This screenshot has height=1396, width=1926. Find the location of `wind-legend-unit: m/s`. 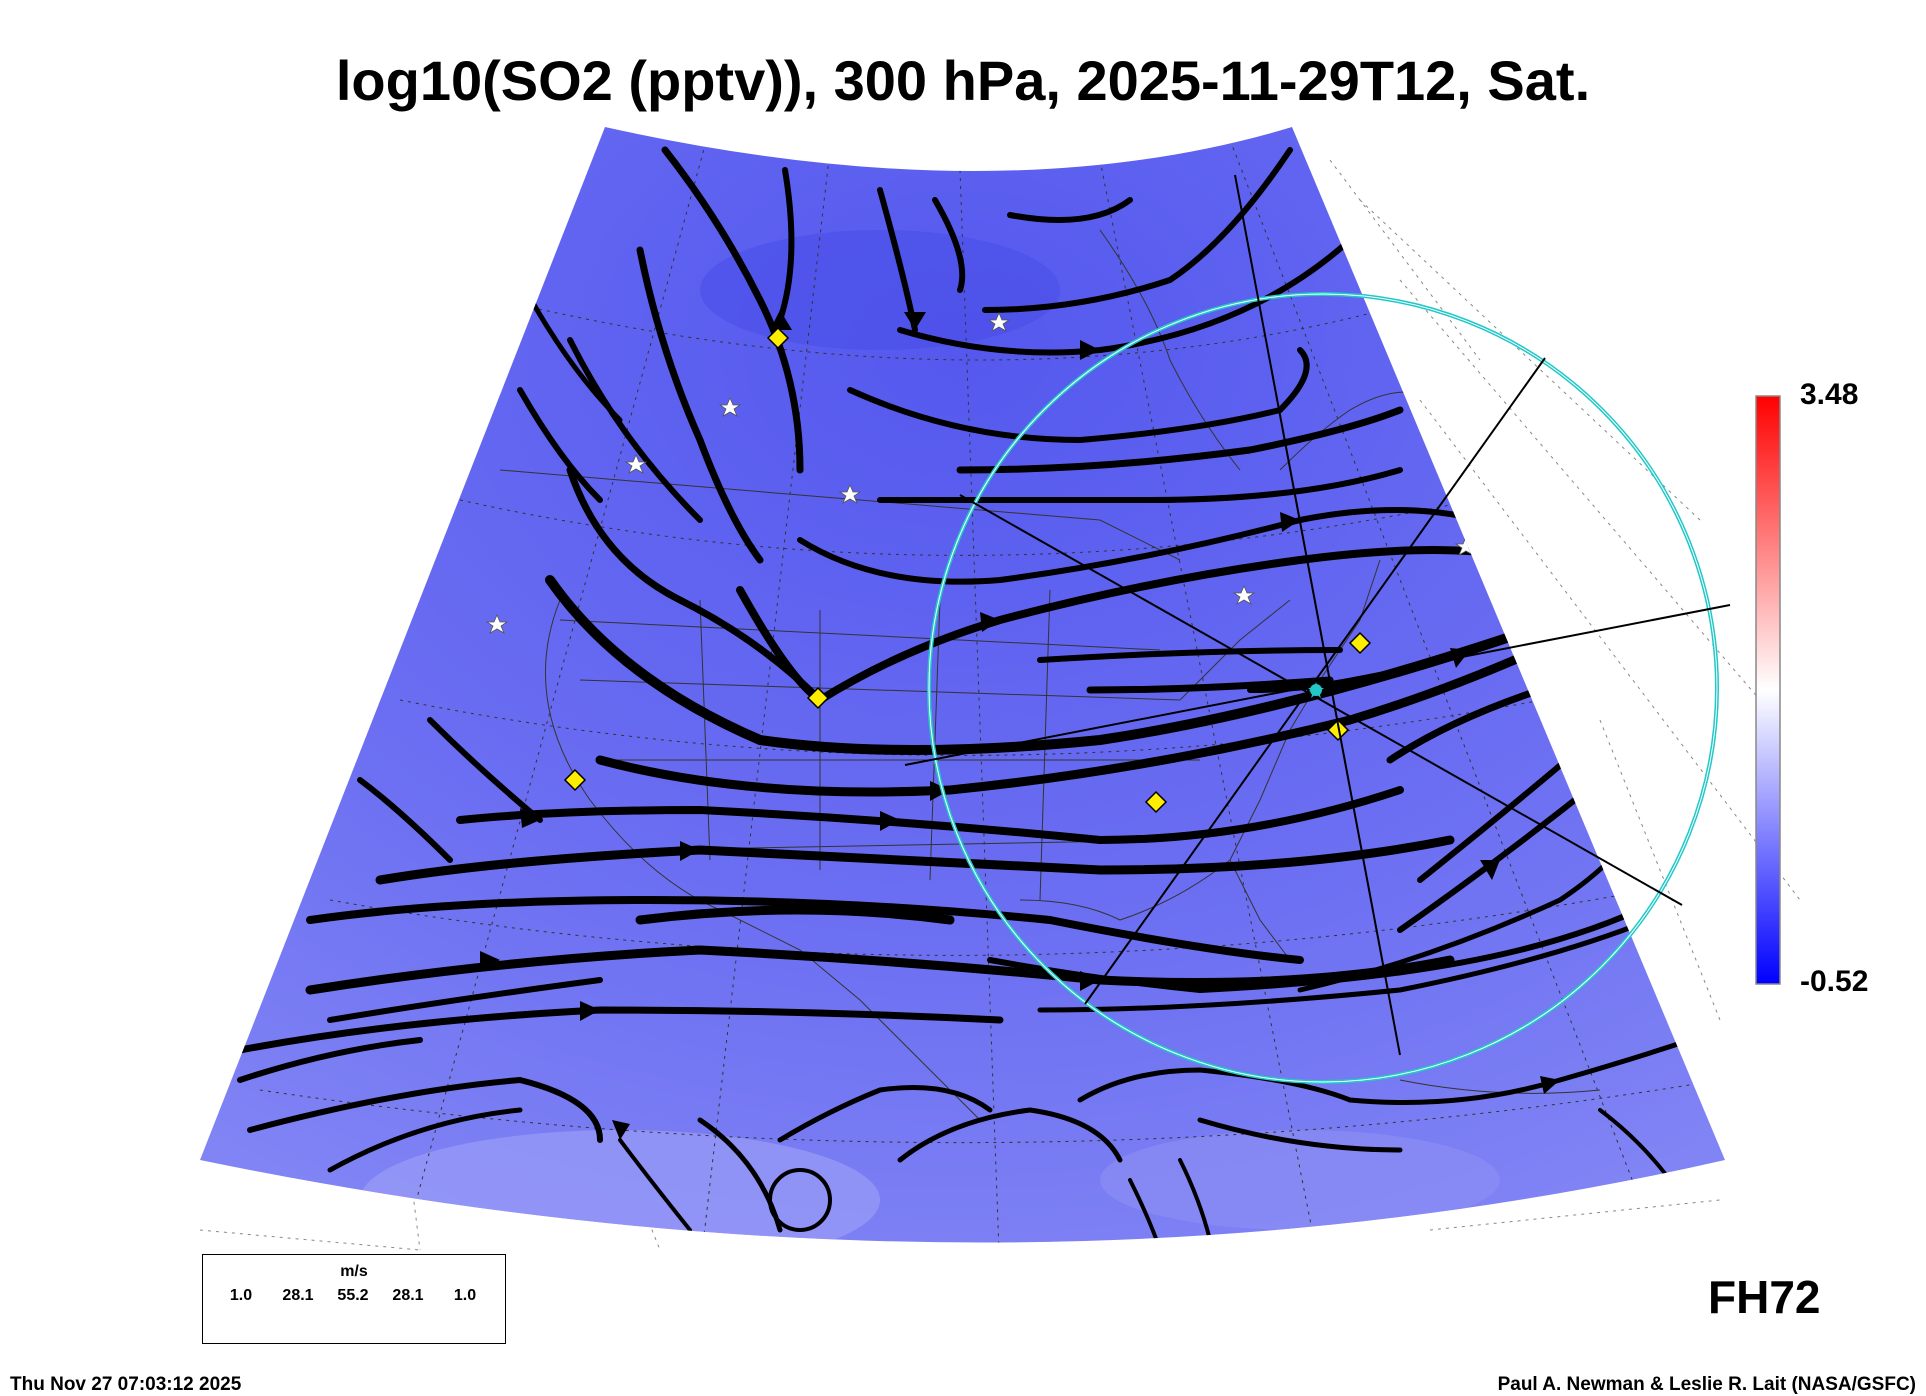

wind-legend-unit: m/s is located at coordinates (354, 1271).